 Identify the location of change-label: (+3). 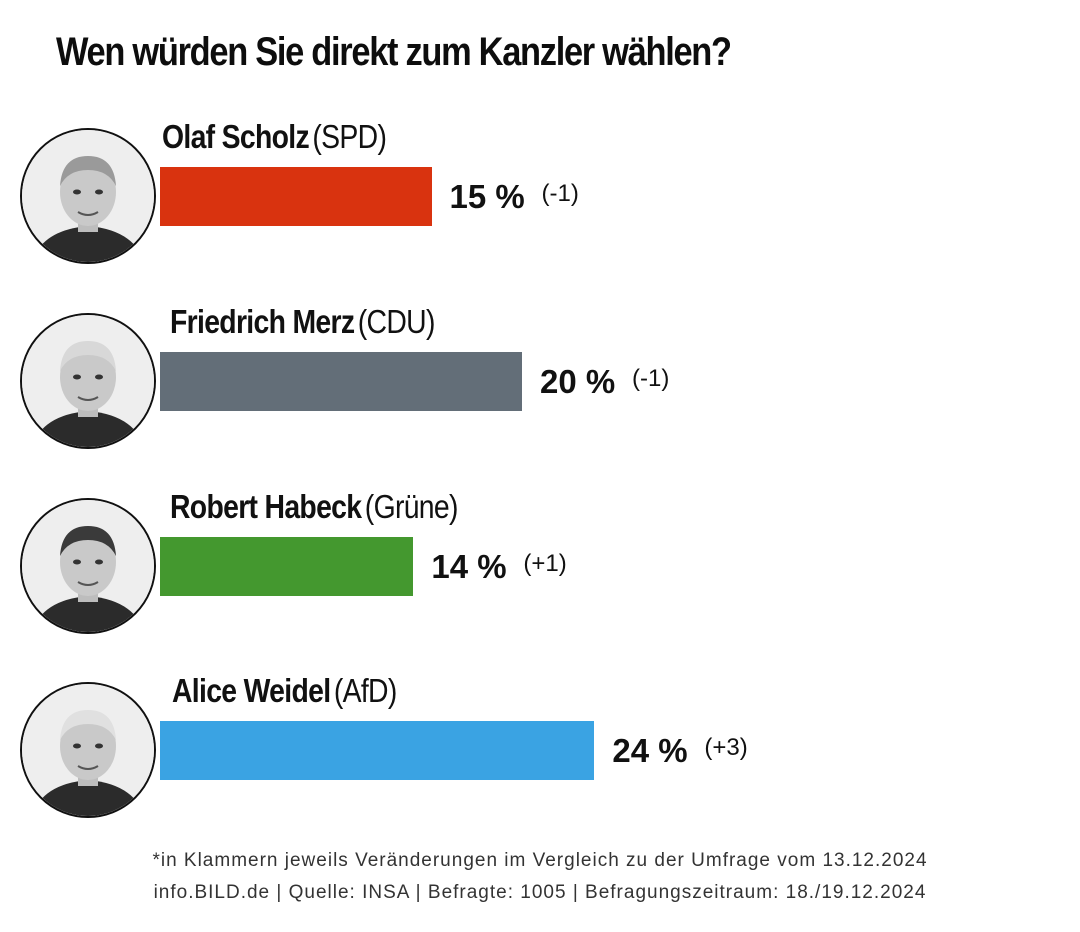
(726, 747).